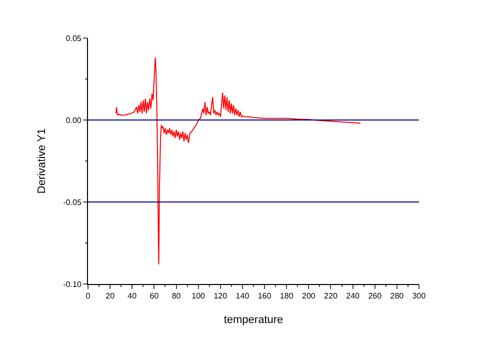  I want to click on x-tick-label: 300, so click(419, 296).